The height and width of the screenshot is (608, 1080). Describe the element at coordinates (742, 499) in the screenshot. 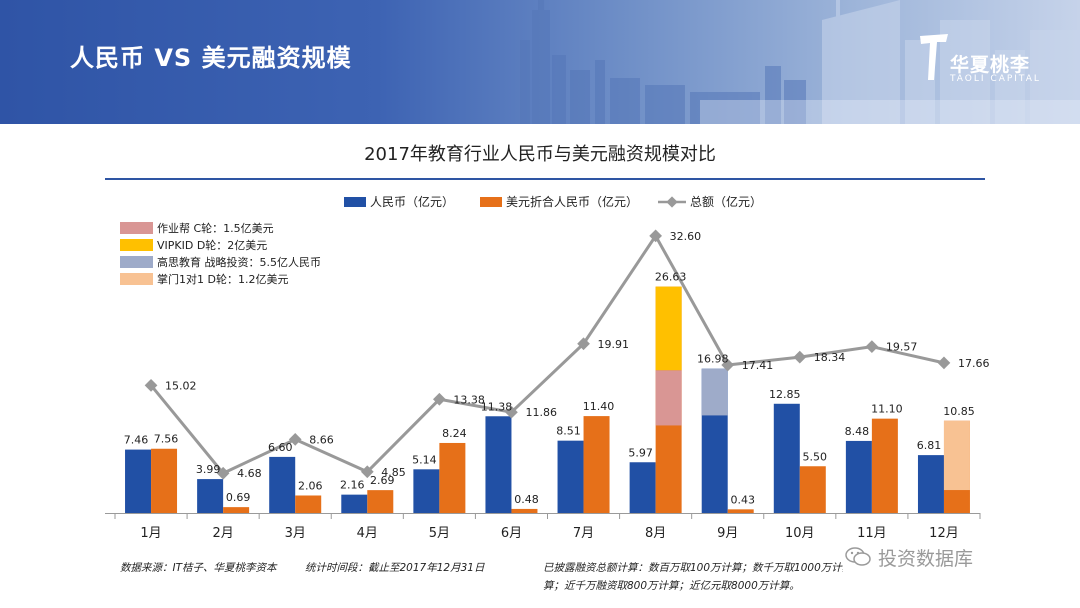

I see `data-label-usd: 0.43` at that location.